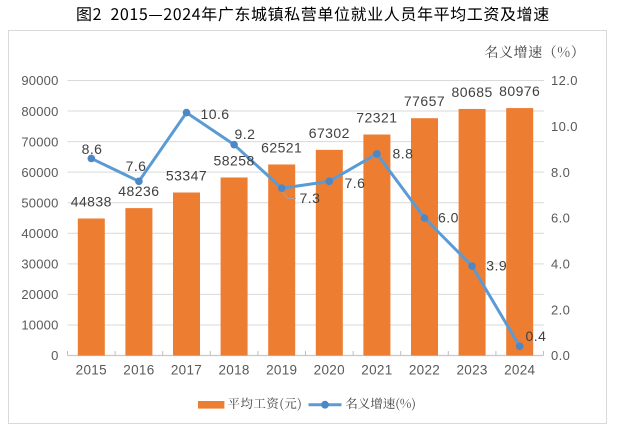 Image resolution: width=618 pixels, height=432 pixels. I want to click on svg-text: 2020, so click(329, 370).